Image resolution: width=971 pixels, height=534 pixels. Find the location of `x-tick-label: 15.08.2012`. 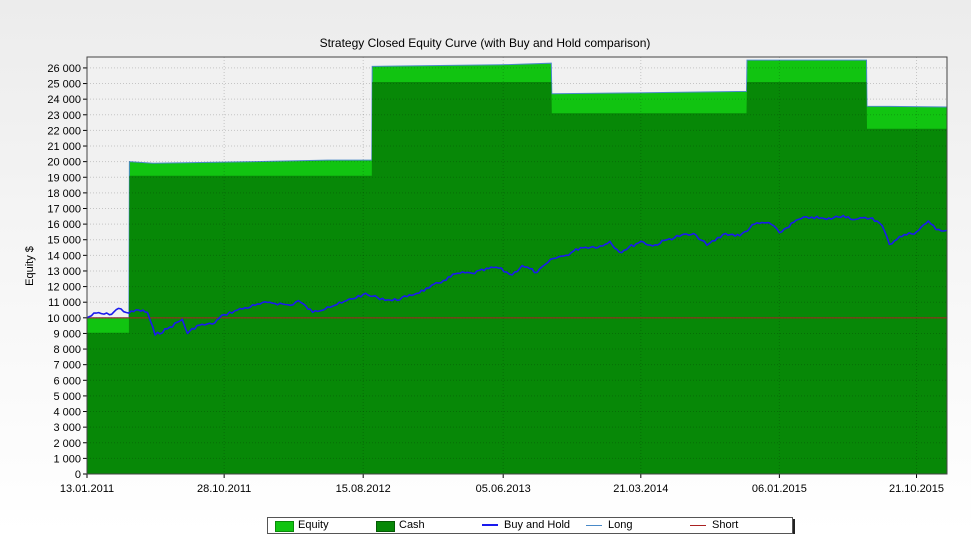

x-tick-label: 15.08.2012 is located at coordinates (363, 489).